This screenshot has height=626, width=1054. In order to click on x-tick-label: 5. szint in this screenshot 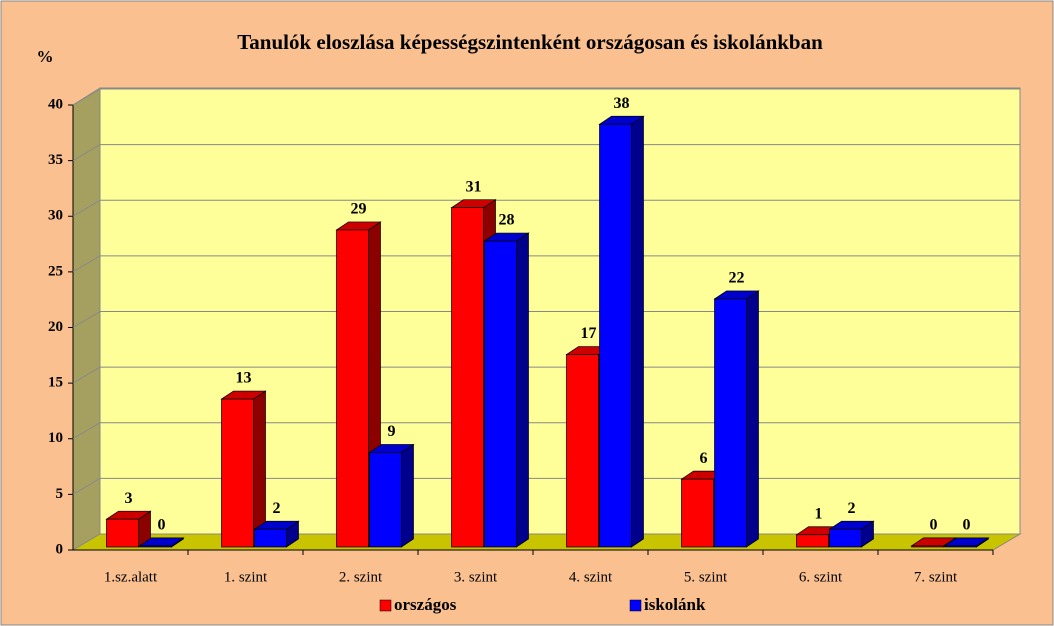, I will do `click(706, 577)`.